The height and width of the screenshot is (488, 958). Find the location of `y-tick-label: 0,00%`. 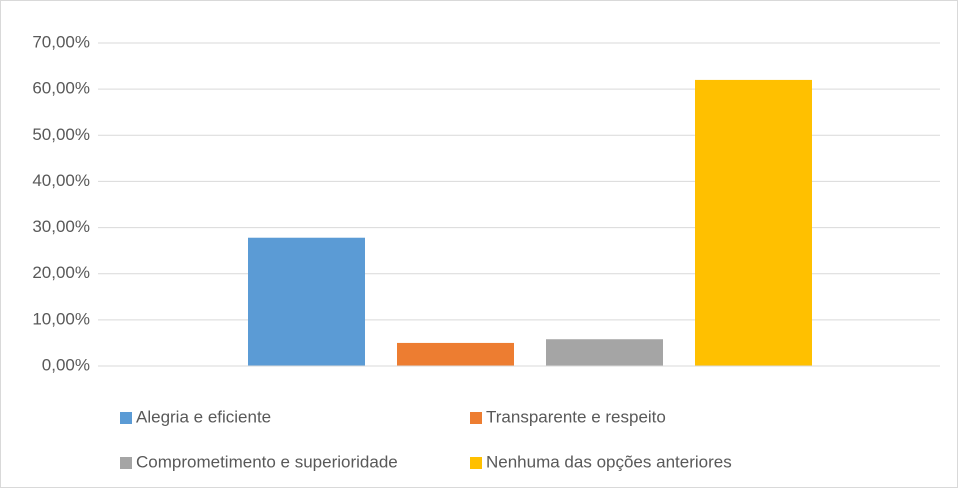

y-tick-label: 0,00% is located at coordinates (66, 364).